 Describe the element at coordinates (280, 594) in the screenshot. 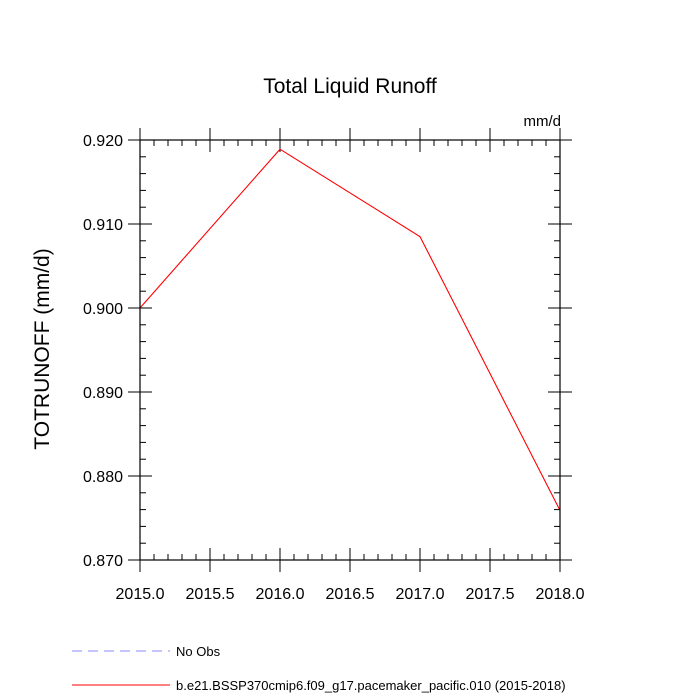

I see `x-tick-label: 2016.0` at that location.